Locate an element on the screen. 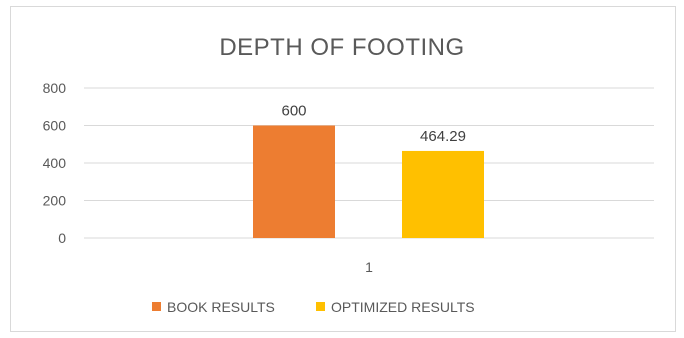  x-axis-ticks: 1 is located at coordinates (369, 267).